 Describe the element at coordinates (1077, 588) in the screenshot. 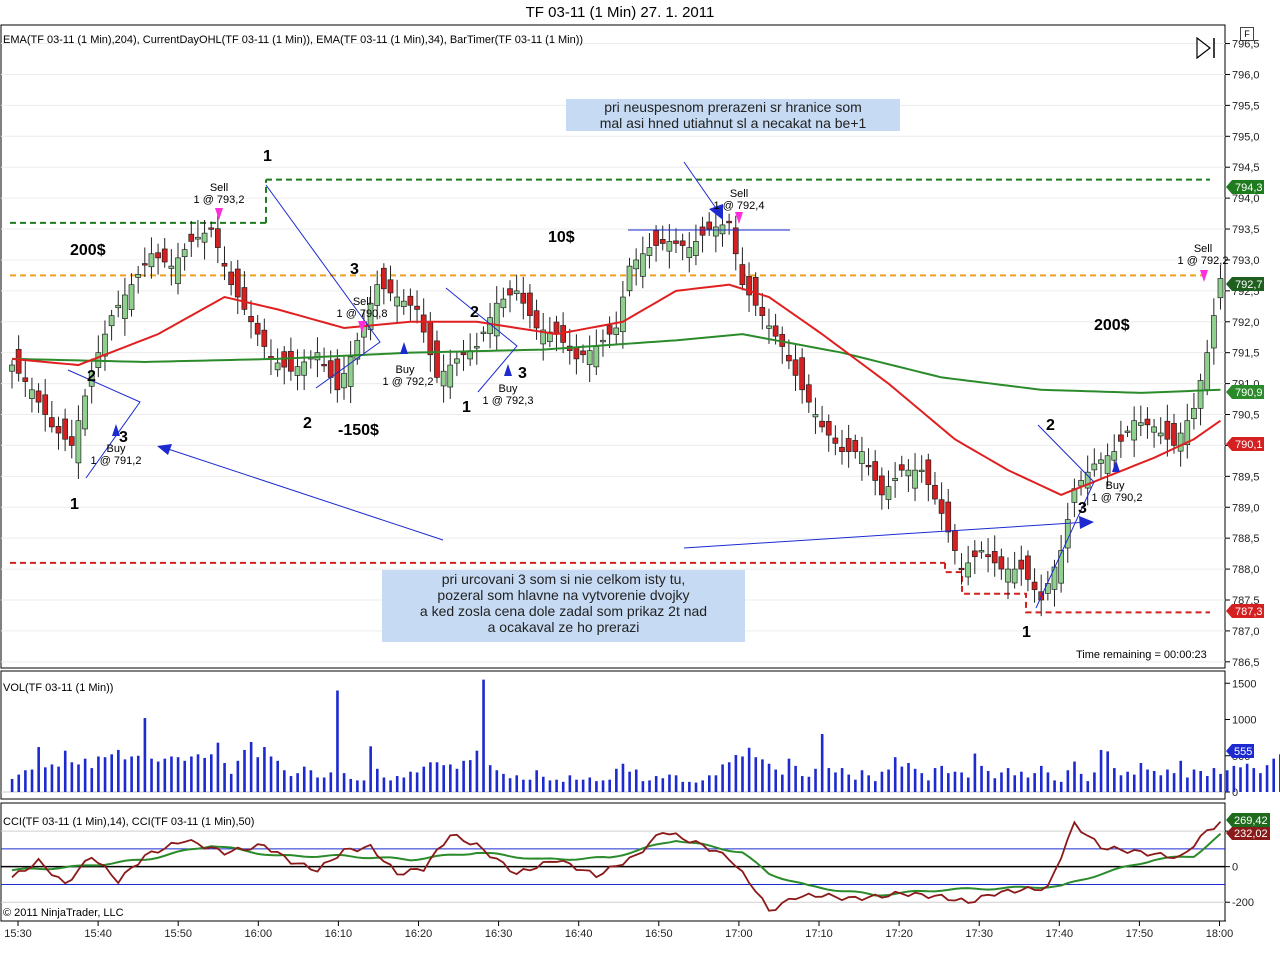

I see `day-low-line` at that location.